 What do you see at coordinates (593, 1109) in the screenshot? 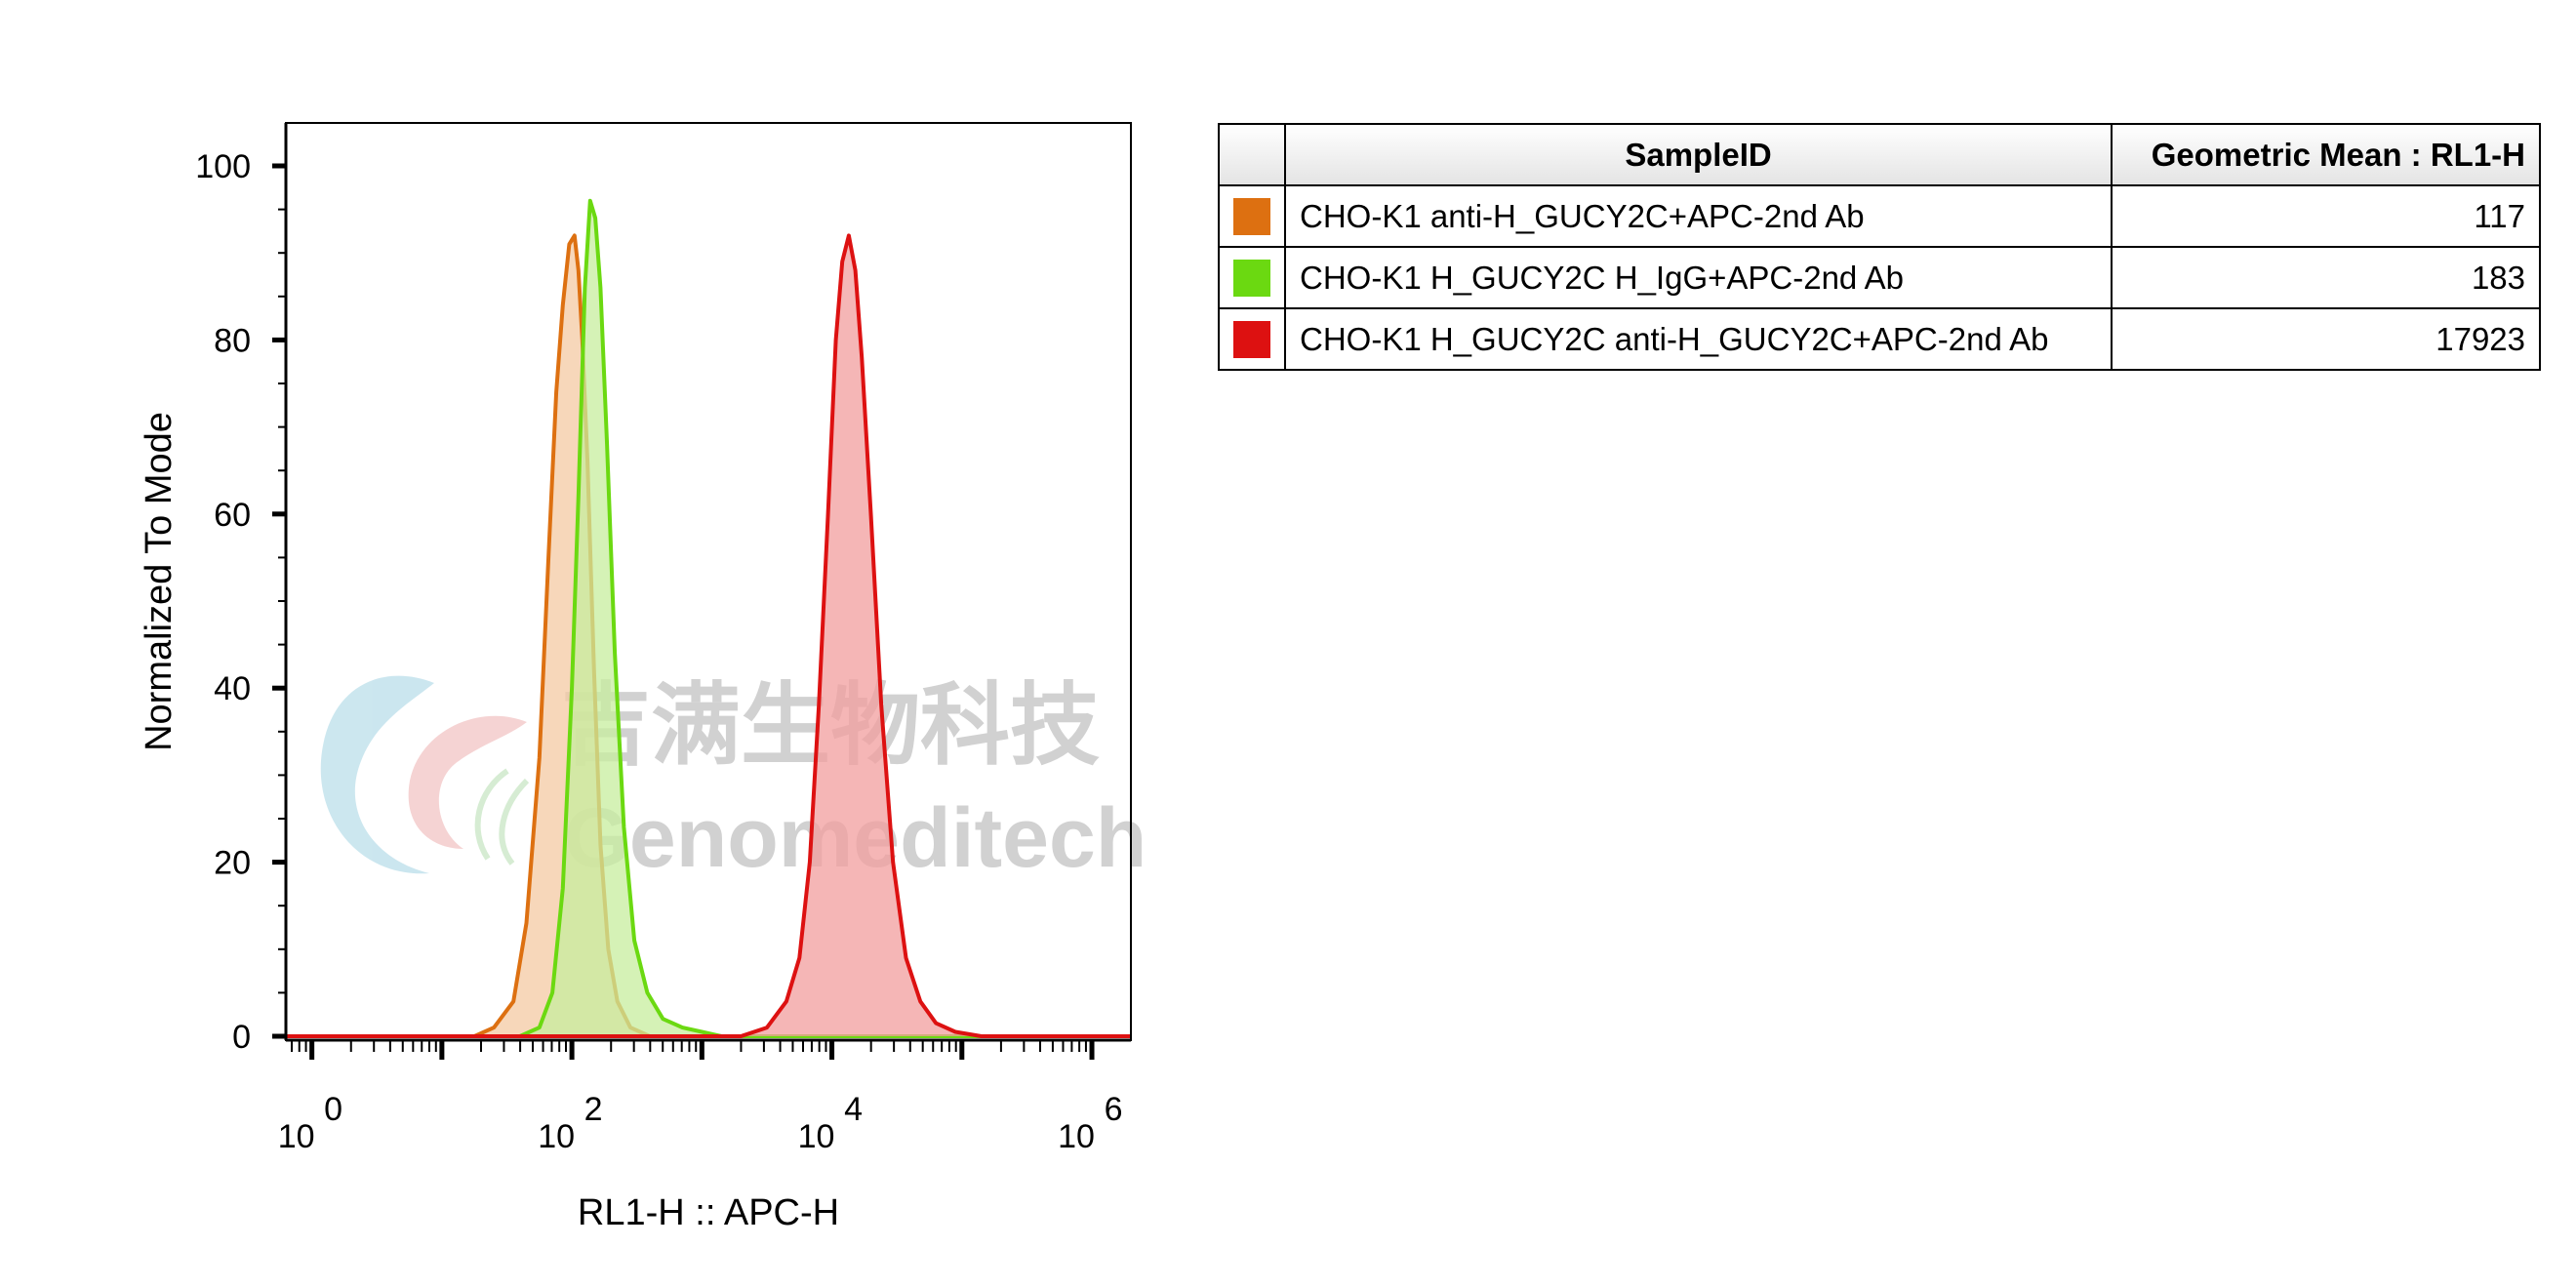
I see `x-tick-exponent: 2` at bounding box center [593, 1109].